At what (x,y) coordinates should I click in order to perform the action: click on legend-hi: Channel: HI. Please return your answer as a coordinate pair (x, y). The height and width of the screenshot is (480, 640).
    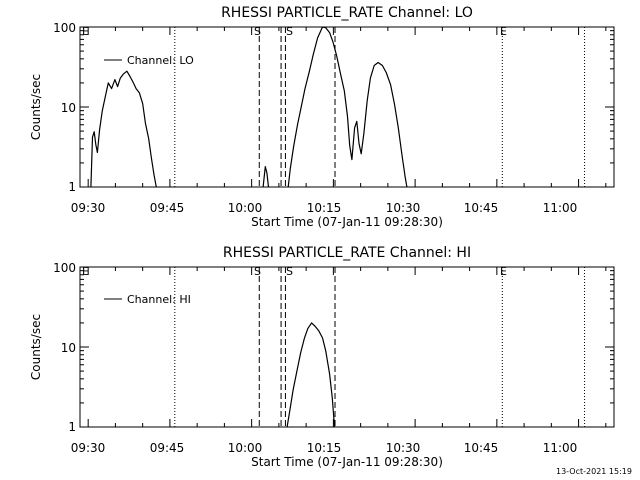
    Looking at the image, I should click on (147, 299).